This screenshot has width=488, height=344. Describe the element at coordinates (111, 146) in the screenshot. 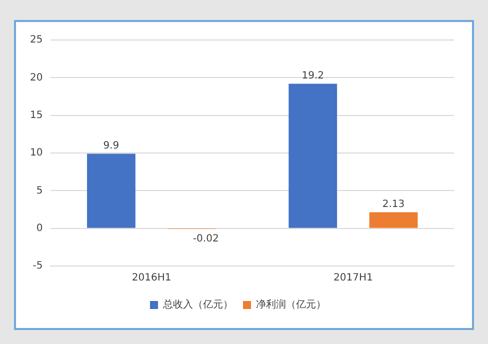

I see `data-label: 9.9` at that location.